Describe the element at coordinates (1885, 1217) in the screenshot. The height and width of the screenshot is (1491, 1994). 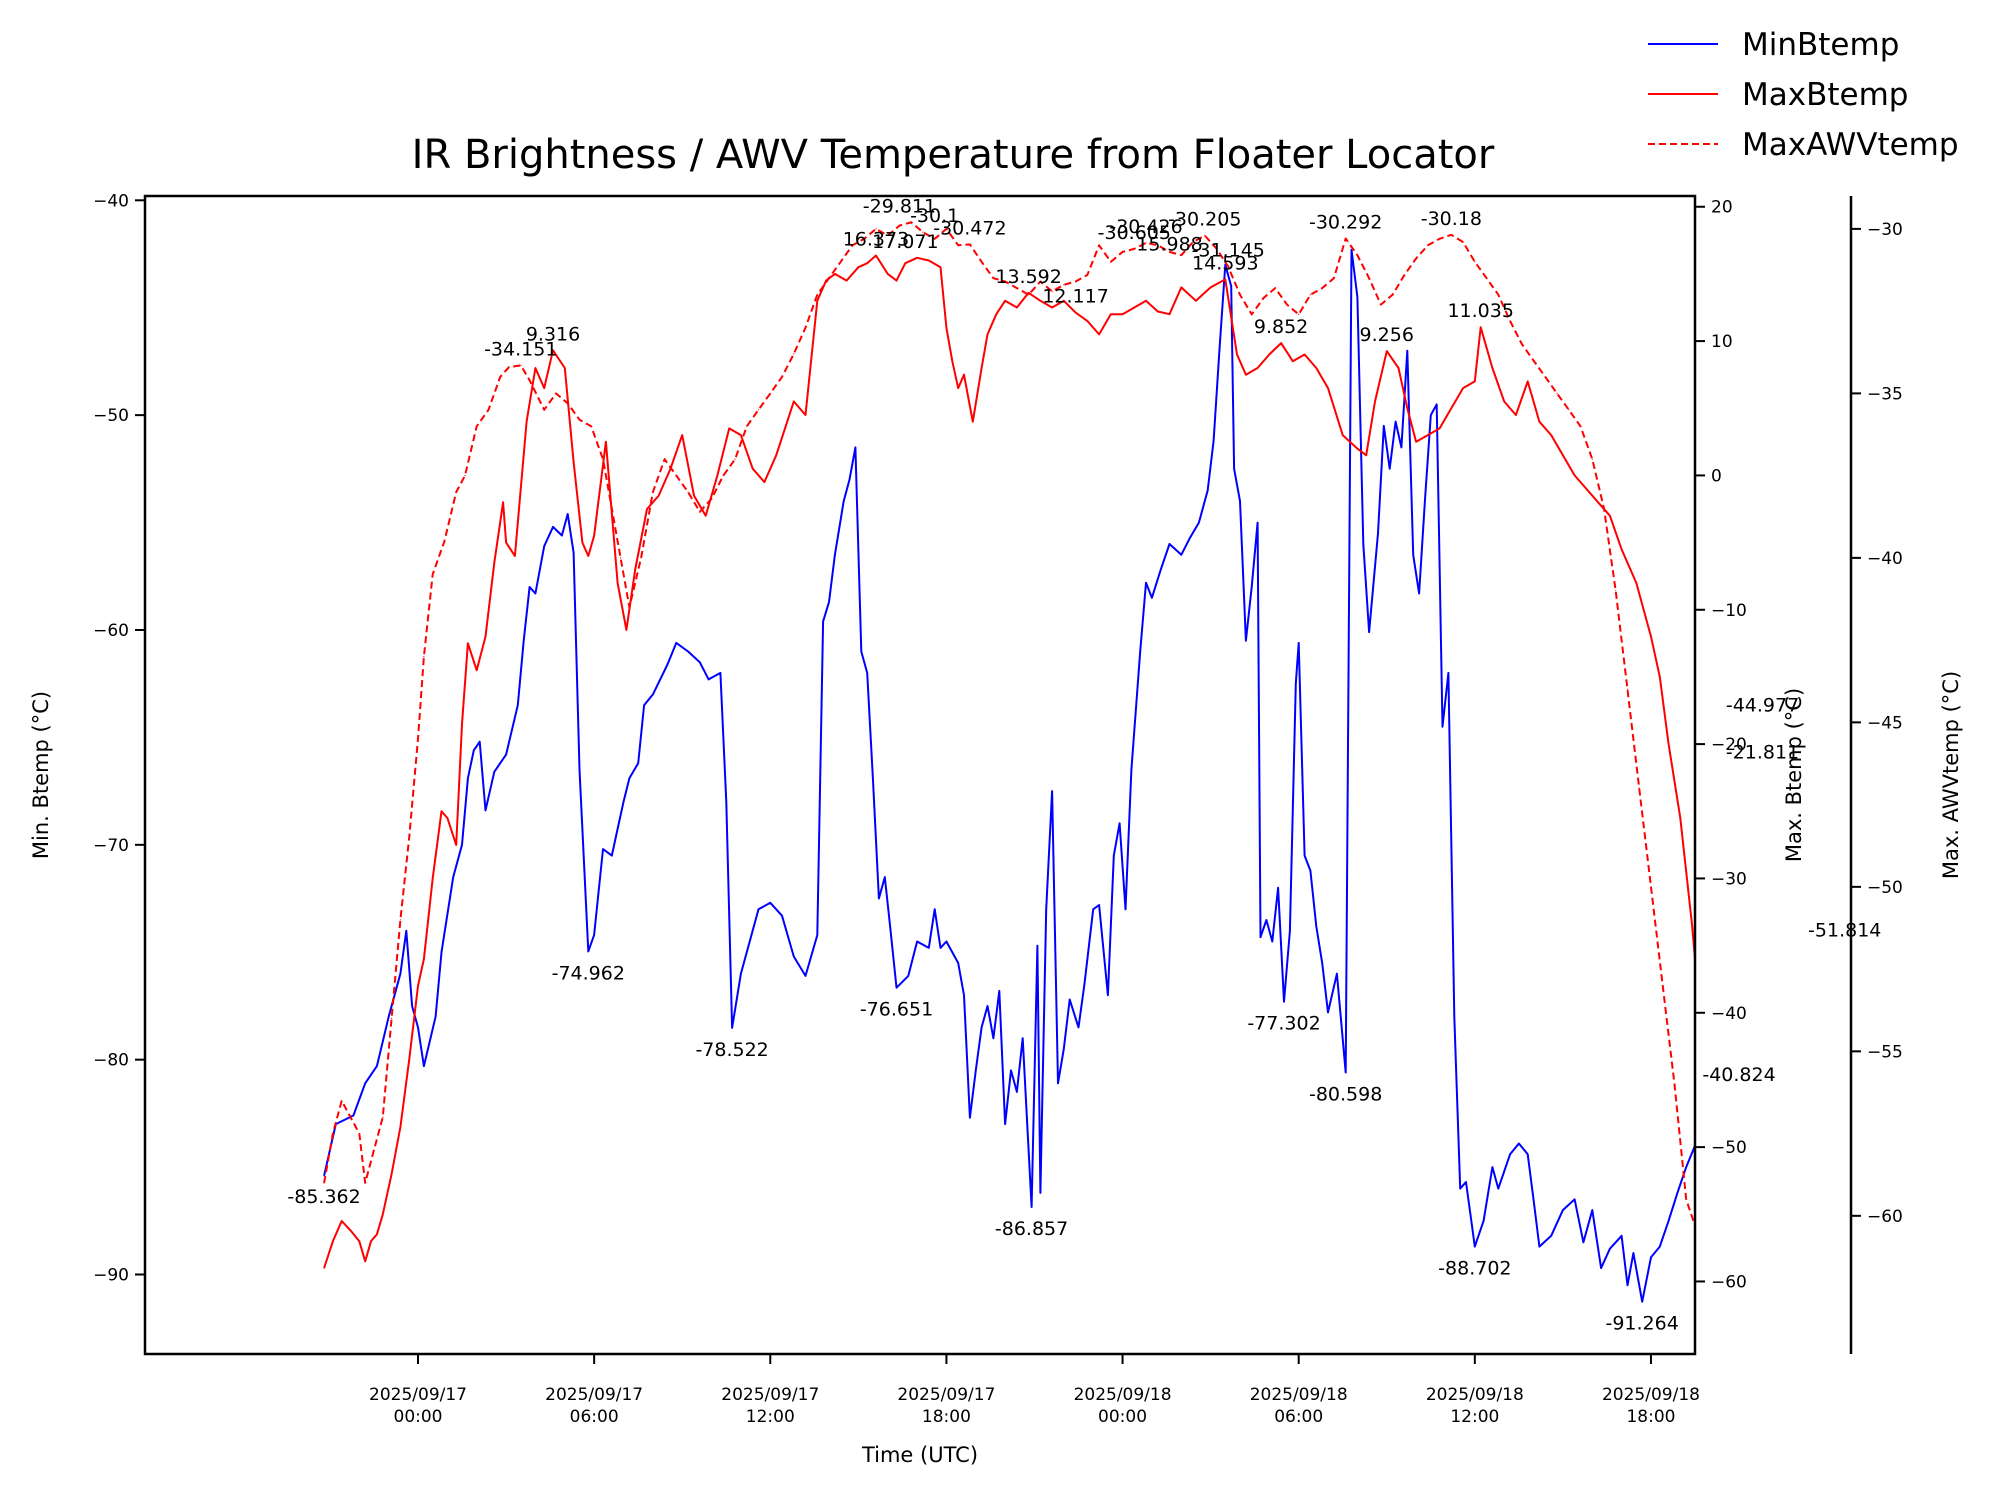
I see `y-tick-label: −60` at that location.